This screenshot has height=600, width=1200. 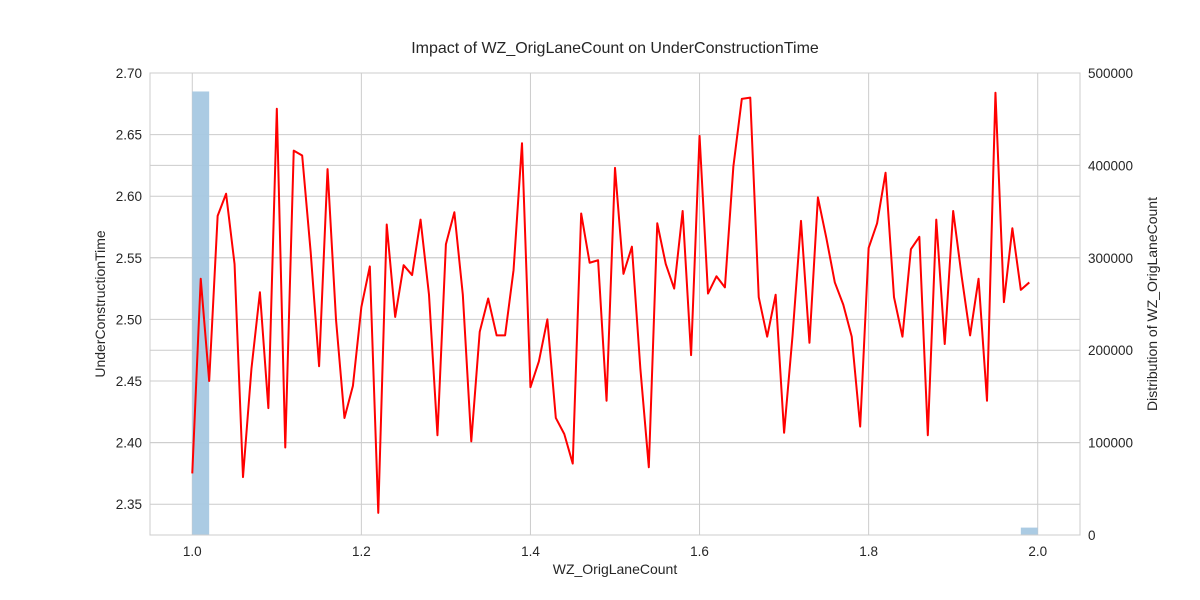 What do you see at coordinates (1037, 551) in the screenshot?
I see `x-tick-label: 2.0` at bounding box center [1037, 551].